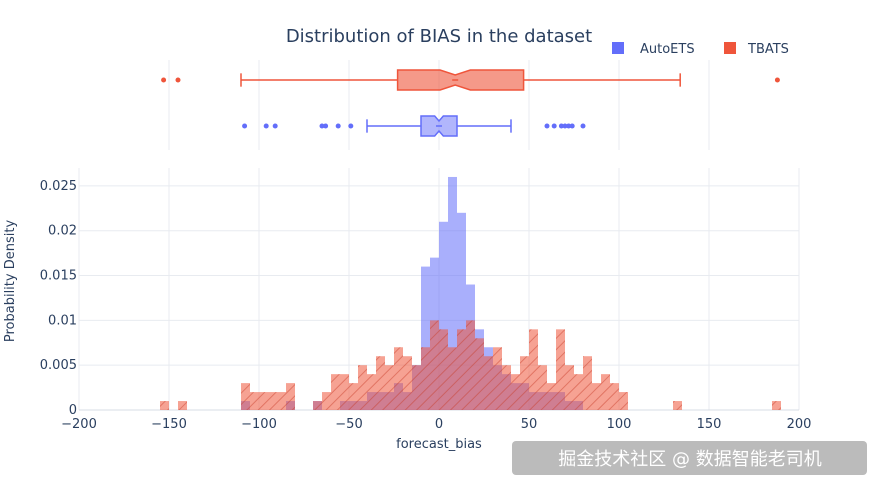  What do you see at coordinates (439, 36) in the screenshot?
I see `chart-title: Distribution of BIAS in the dataset` at bounding box center [439, 36].